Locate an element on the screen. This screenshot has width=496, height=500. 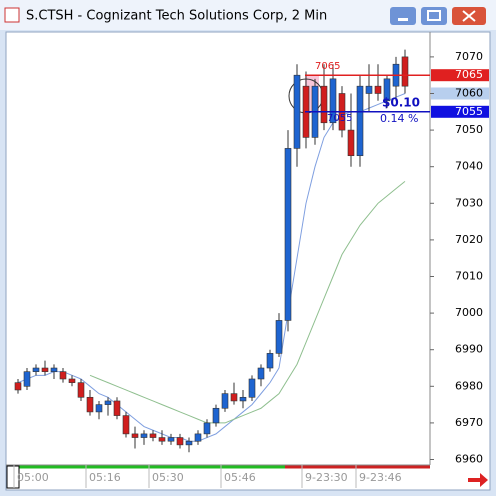
y-tick-label: 6970 is located at coordinates (469, 422).